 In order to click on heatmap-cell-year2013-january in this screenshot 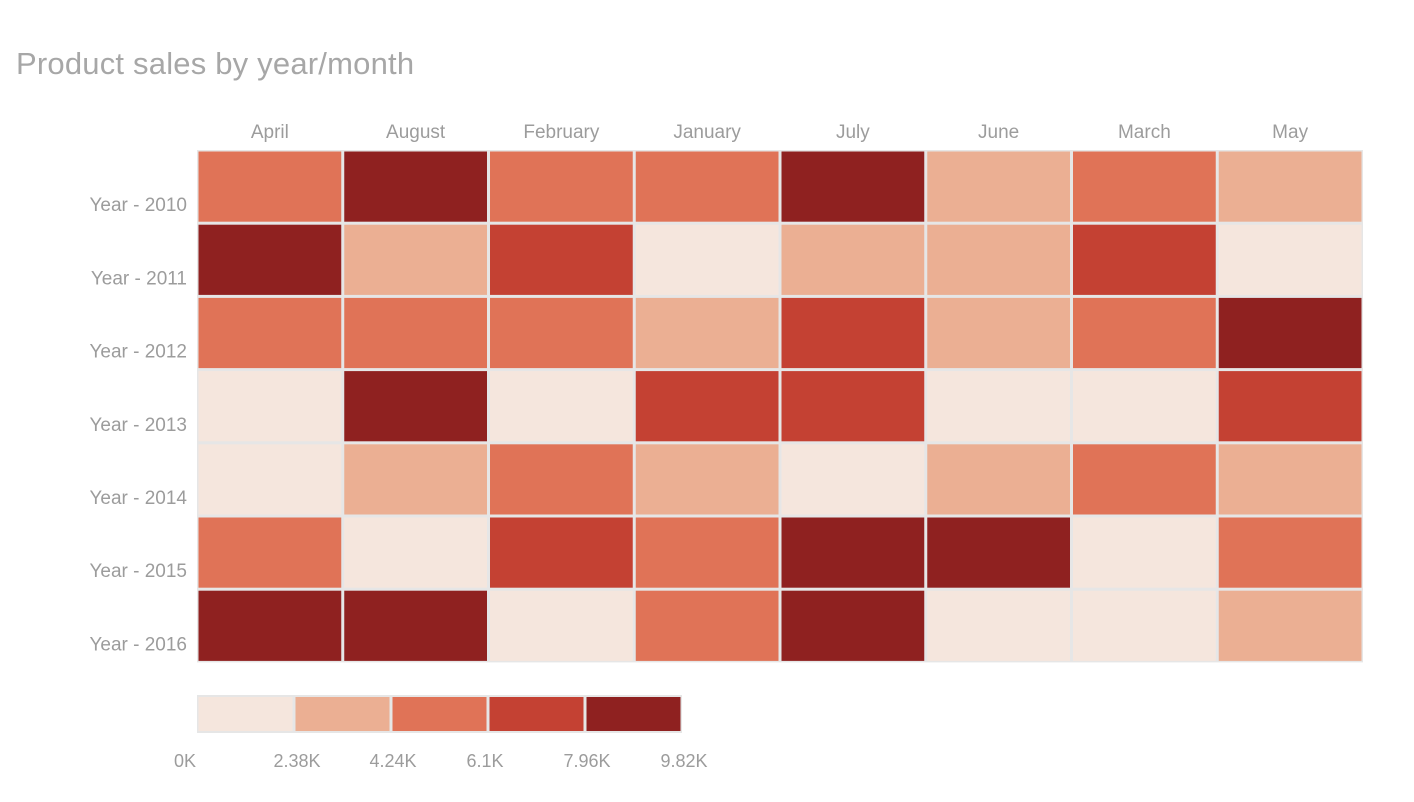, I will do `click(707, 406)`.